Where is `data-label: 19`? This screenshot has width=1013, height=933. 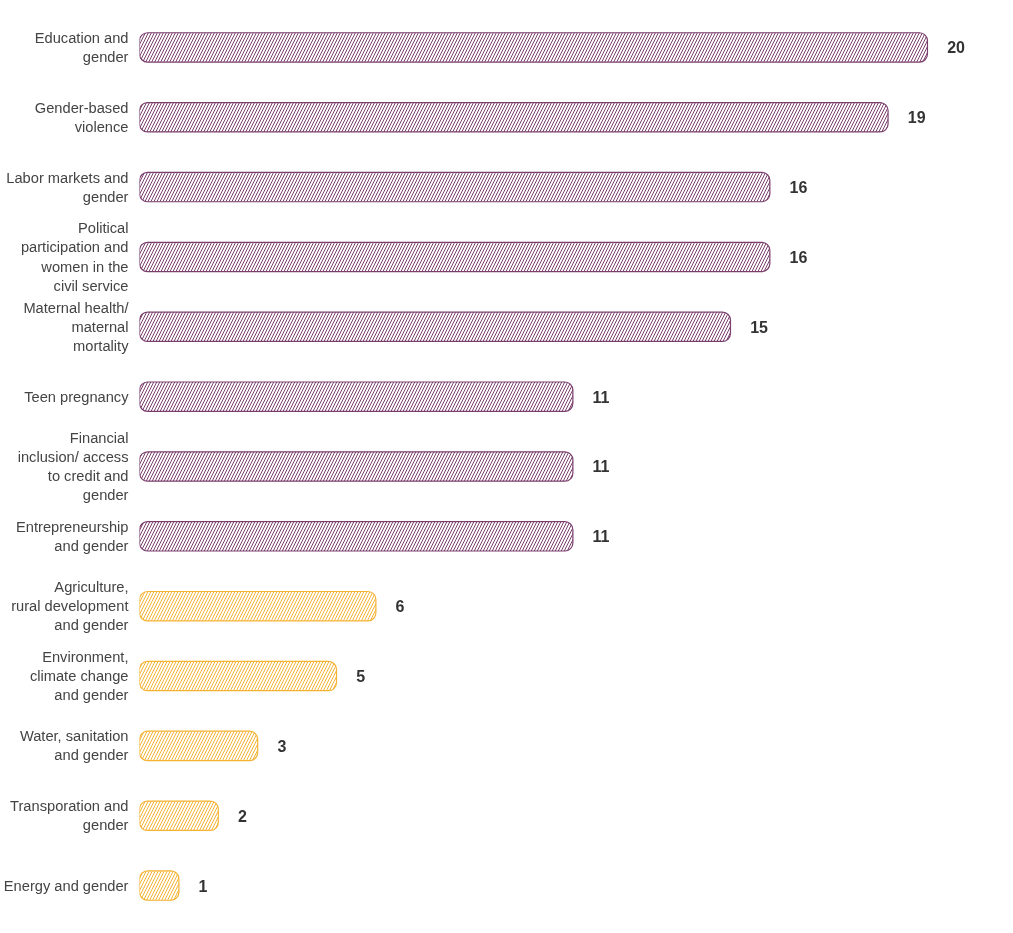 data-label: 19 is located at coordinates (916, 118).